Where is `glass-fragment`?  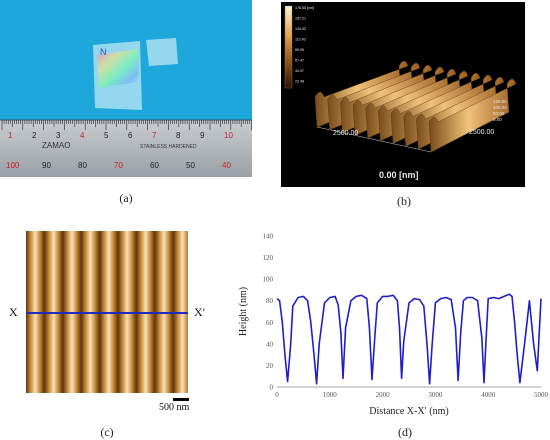 glass-fragment is located at coordinates (162, 52).